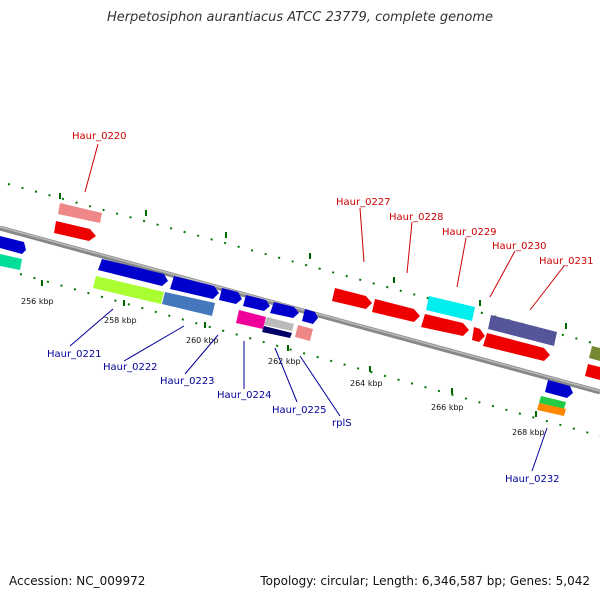  What do you see at coordinates (187, 381) in the screenshot?
I see `gene-label: Haur_0223` at bounding box center [187, 381].